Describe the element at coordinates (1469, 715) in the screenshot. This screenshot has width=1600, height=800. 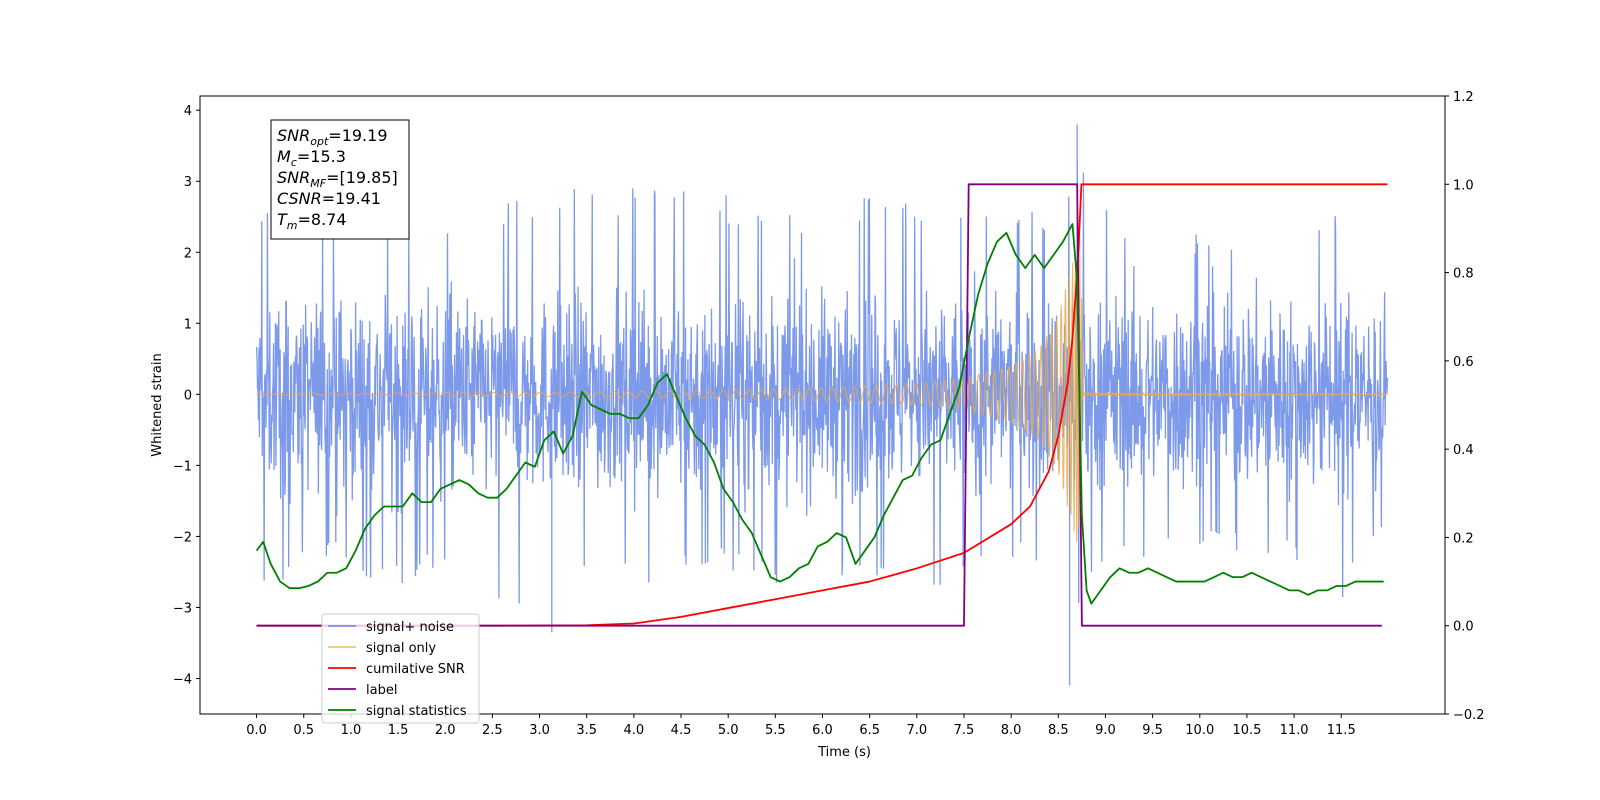
I see `y2-tick-label: −0.2` at that location.